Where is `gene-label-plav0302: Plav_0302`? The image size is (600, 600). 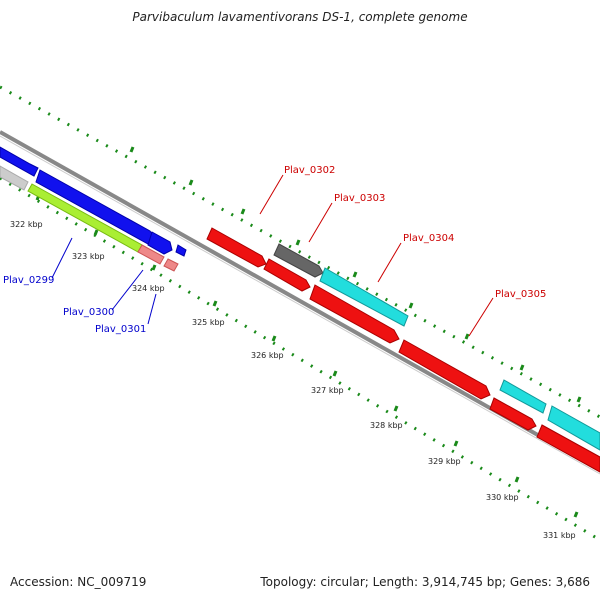
gene-label-plav0302: Plav_0302 is located at coordinates (309, 170).